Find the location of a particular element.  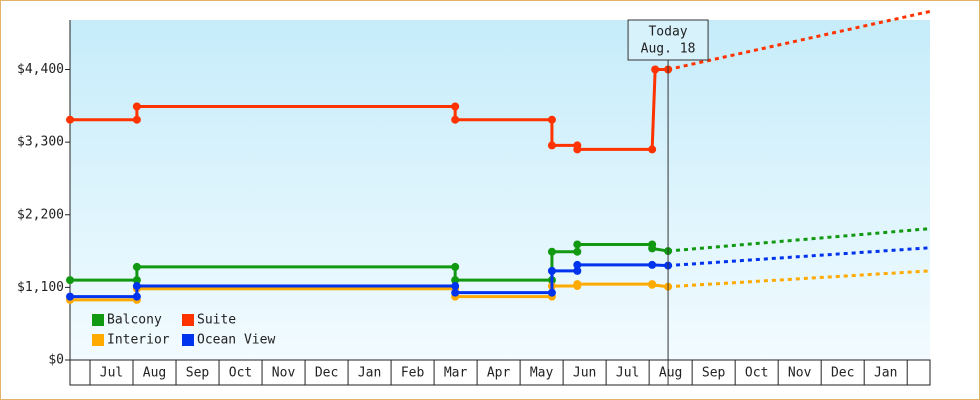

y-tick-label: $2,200 is located at coordinates (40, 214).